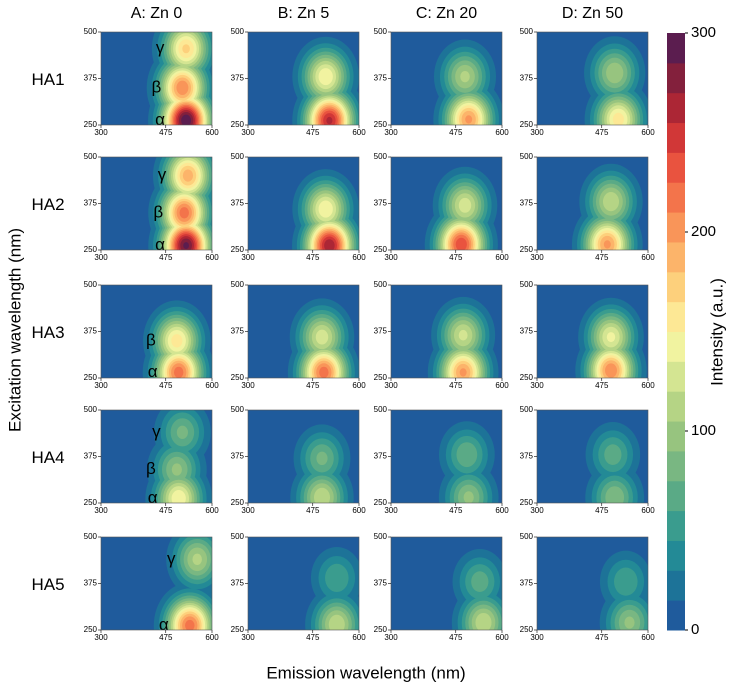 The height and width of the screenshot is (687, 731). What do you see at coordinates (446, 13) in the screenshot?
I see `column-title: C: Zn 20` at bounding box center [446, 13].